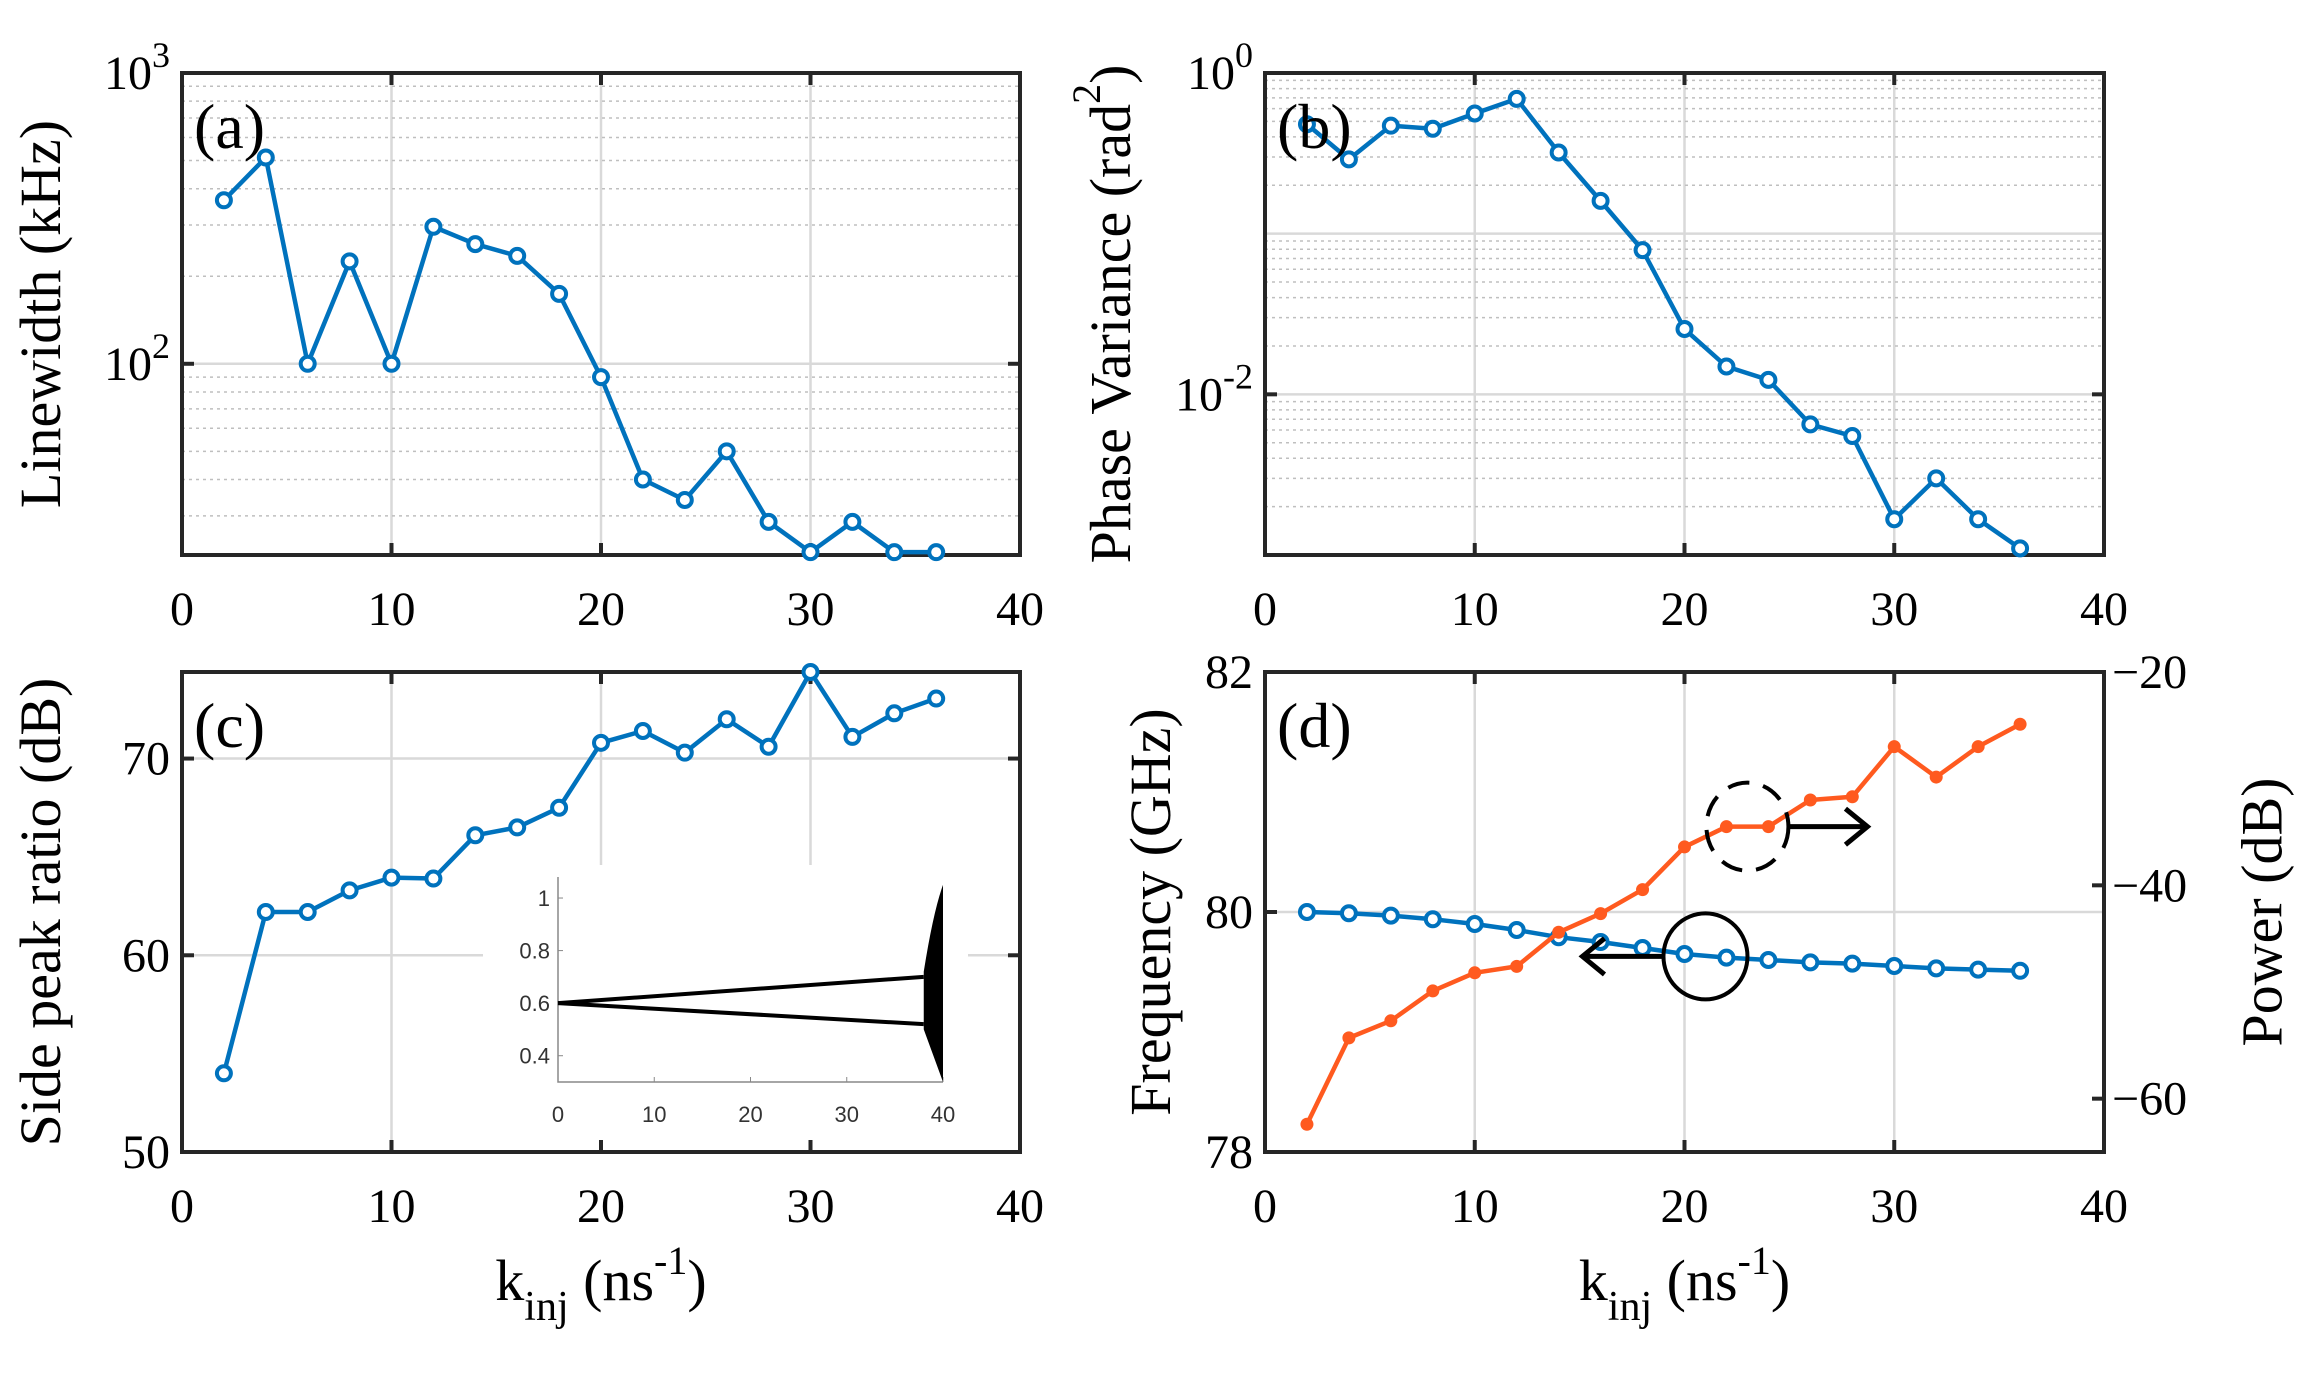 The width and height of the screenshot is (2301, 1387). Describe the element at coordinates (40, 314) in the screenshot. I see `y-axis-label: Linewidth (kHz)` at that location.